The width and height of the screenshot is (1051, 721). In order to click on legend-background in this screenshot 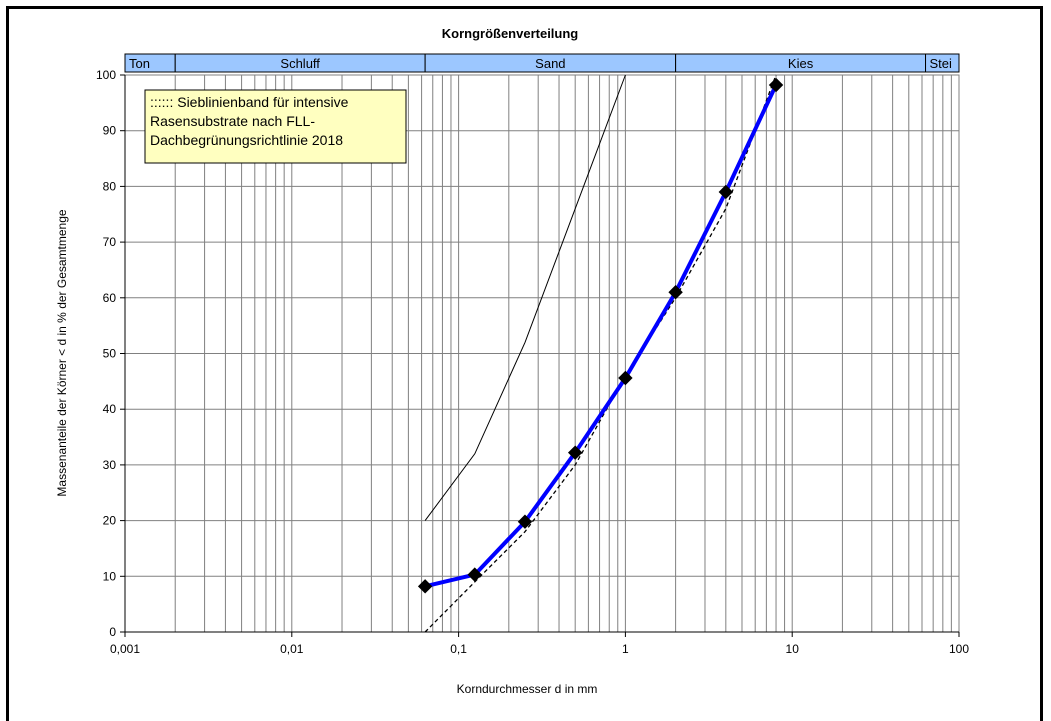, I will do `click(275, 126)`.